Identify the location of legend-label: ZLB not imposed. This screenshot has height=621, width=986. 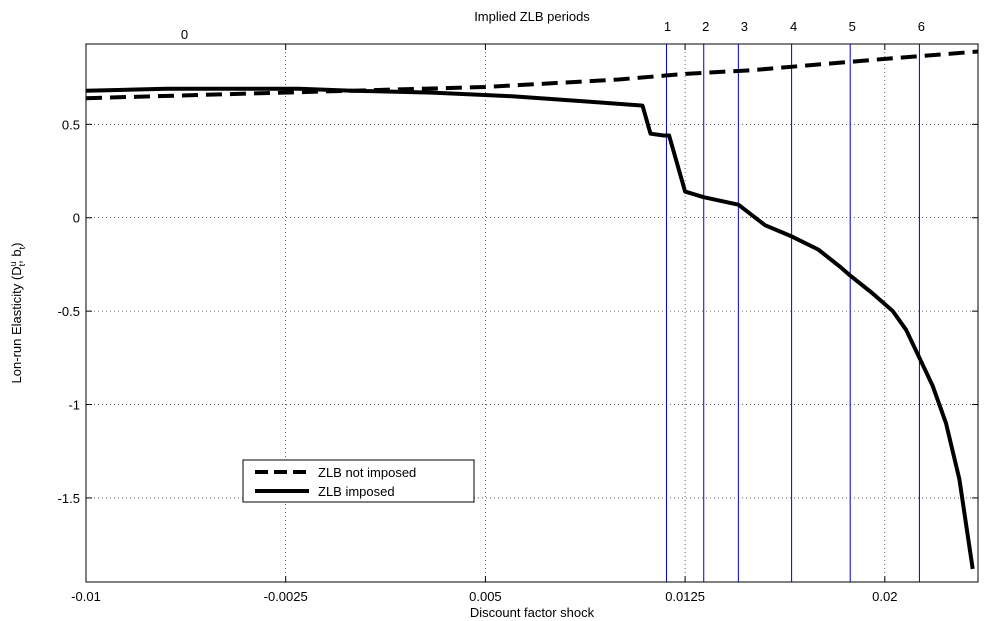
(367, 472).